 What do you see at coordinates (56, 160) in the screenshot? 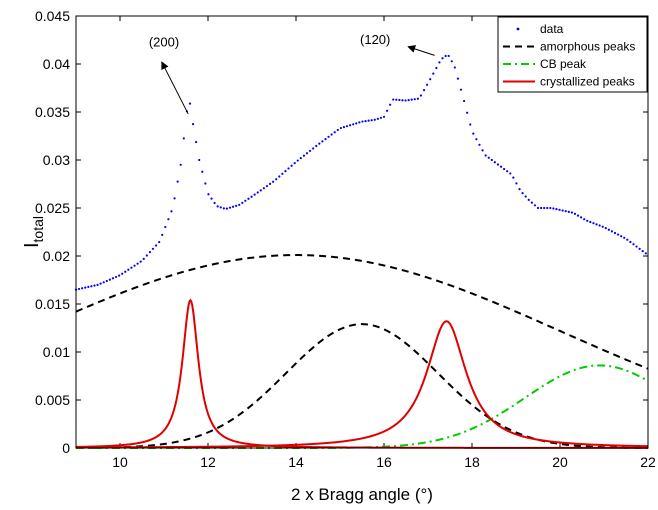
I see `y-tick-label: 0.03` at bounding box center [56, 160].